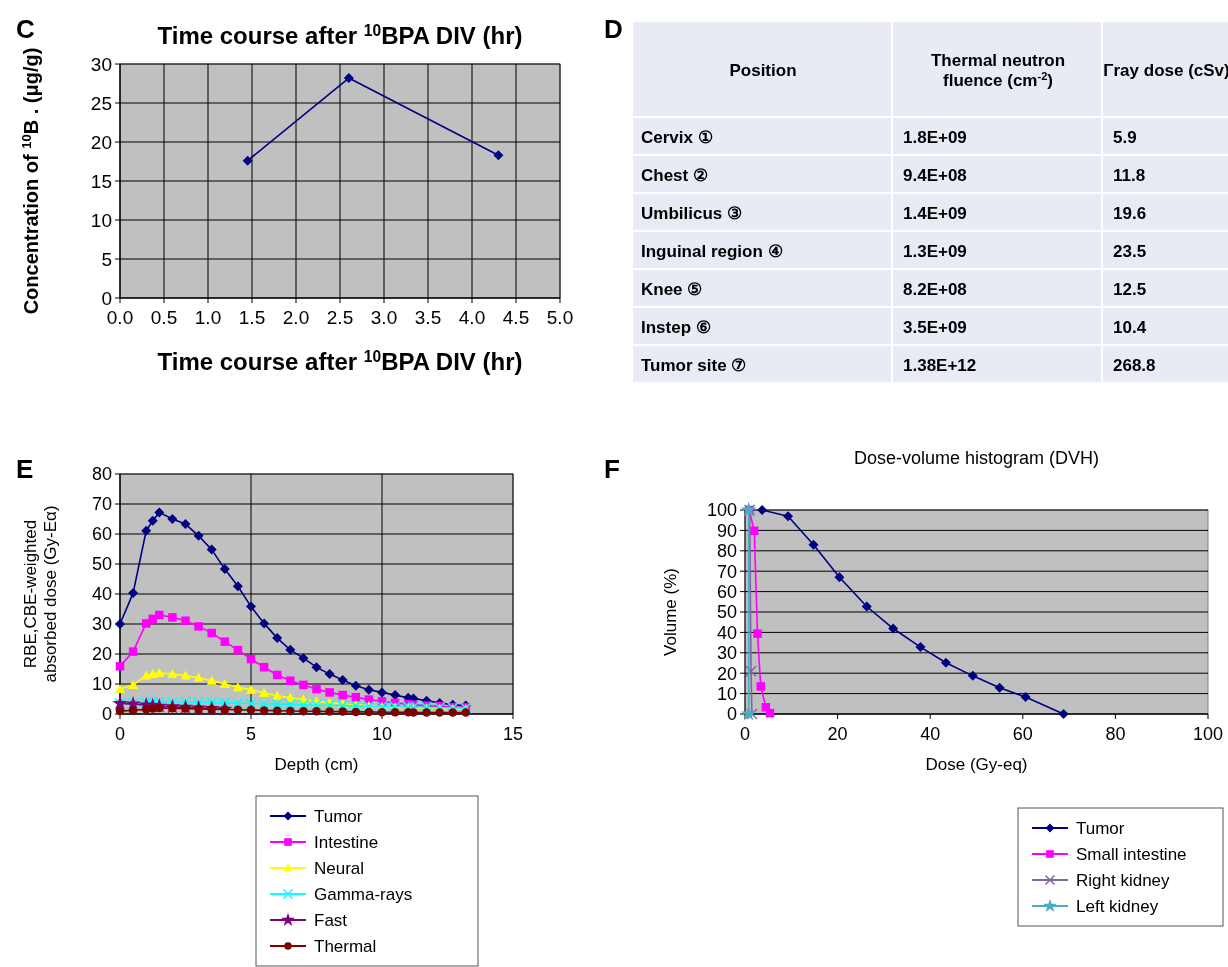 The width and height of the screenshot is (1228, 967). I want to click on legend-label: Gamma-rays, so click(363, 894).